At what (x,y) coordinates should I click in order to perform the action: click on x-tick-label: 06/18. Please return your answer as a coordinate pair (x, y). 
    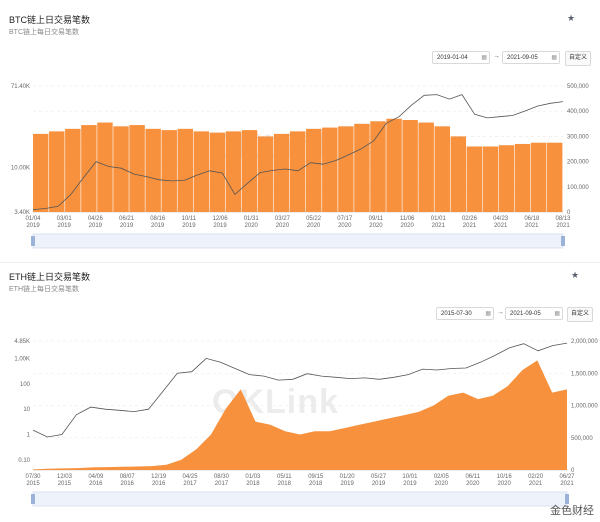
    Looking at the image, I should click on (532, 219).